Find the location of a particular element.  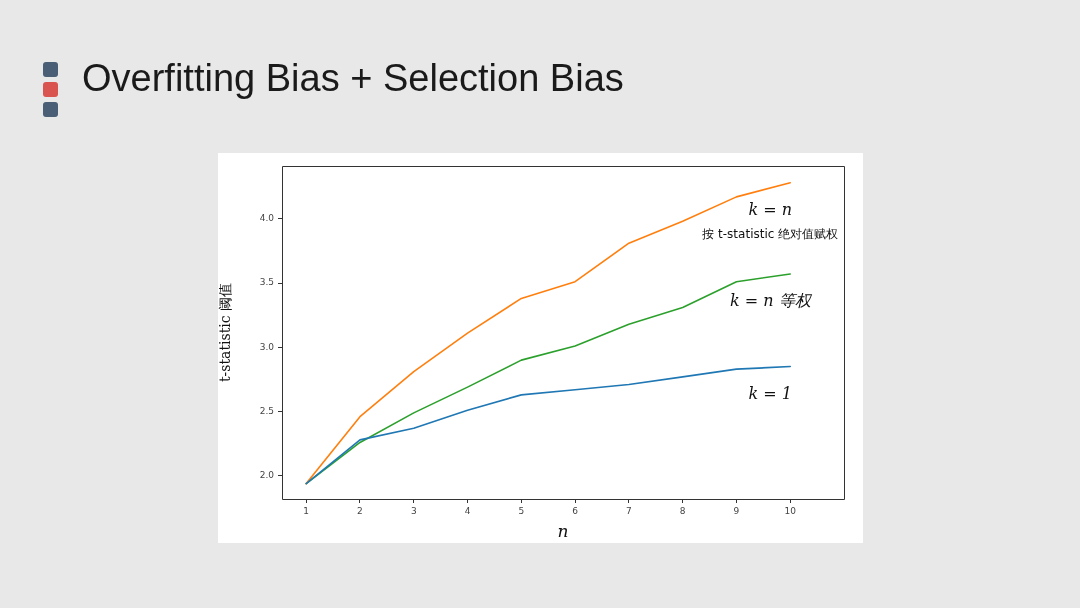

x-tick-label: 2 is located at coordinates (360, 510).